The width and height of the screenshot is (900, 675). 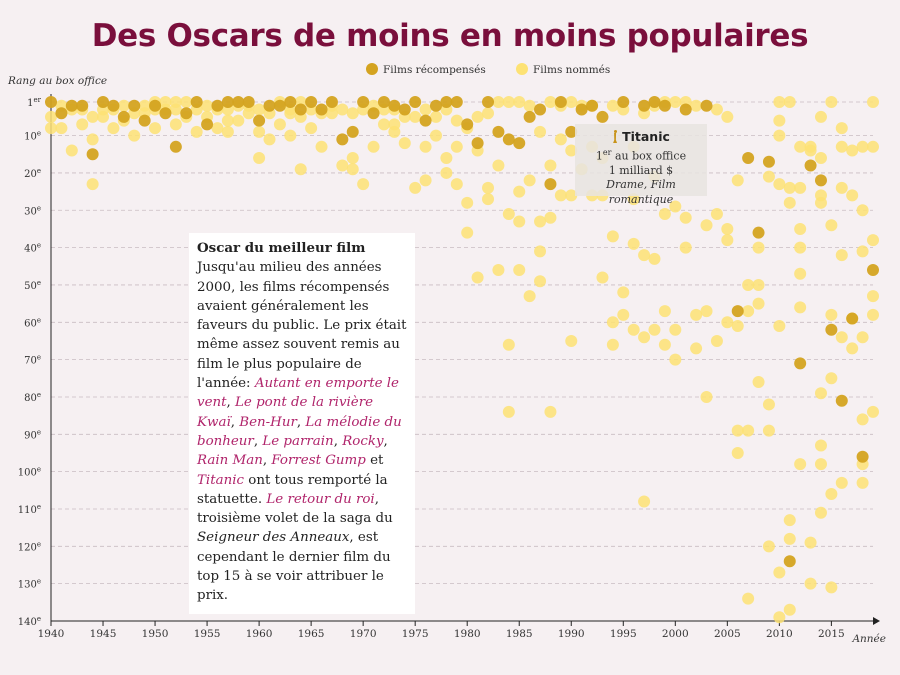 What do you see at coordinates (268, 422) in the screenshot?
I see `film-title: Ben-Hur` at bounding box center [268, 422].